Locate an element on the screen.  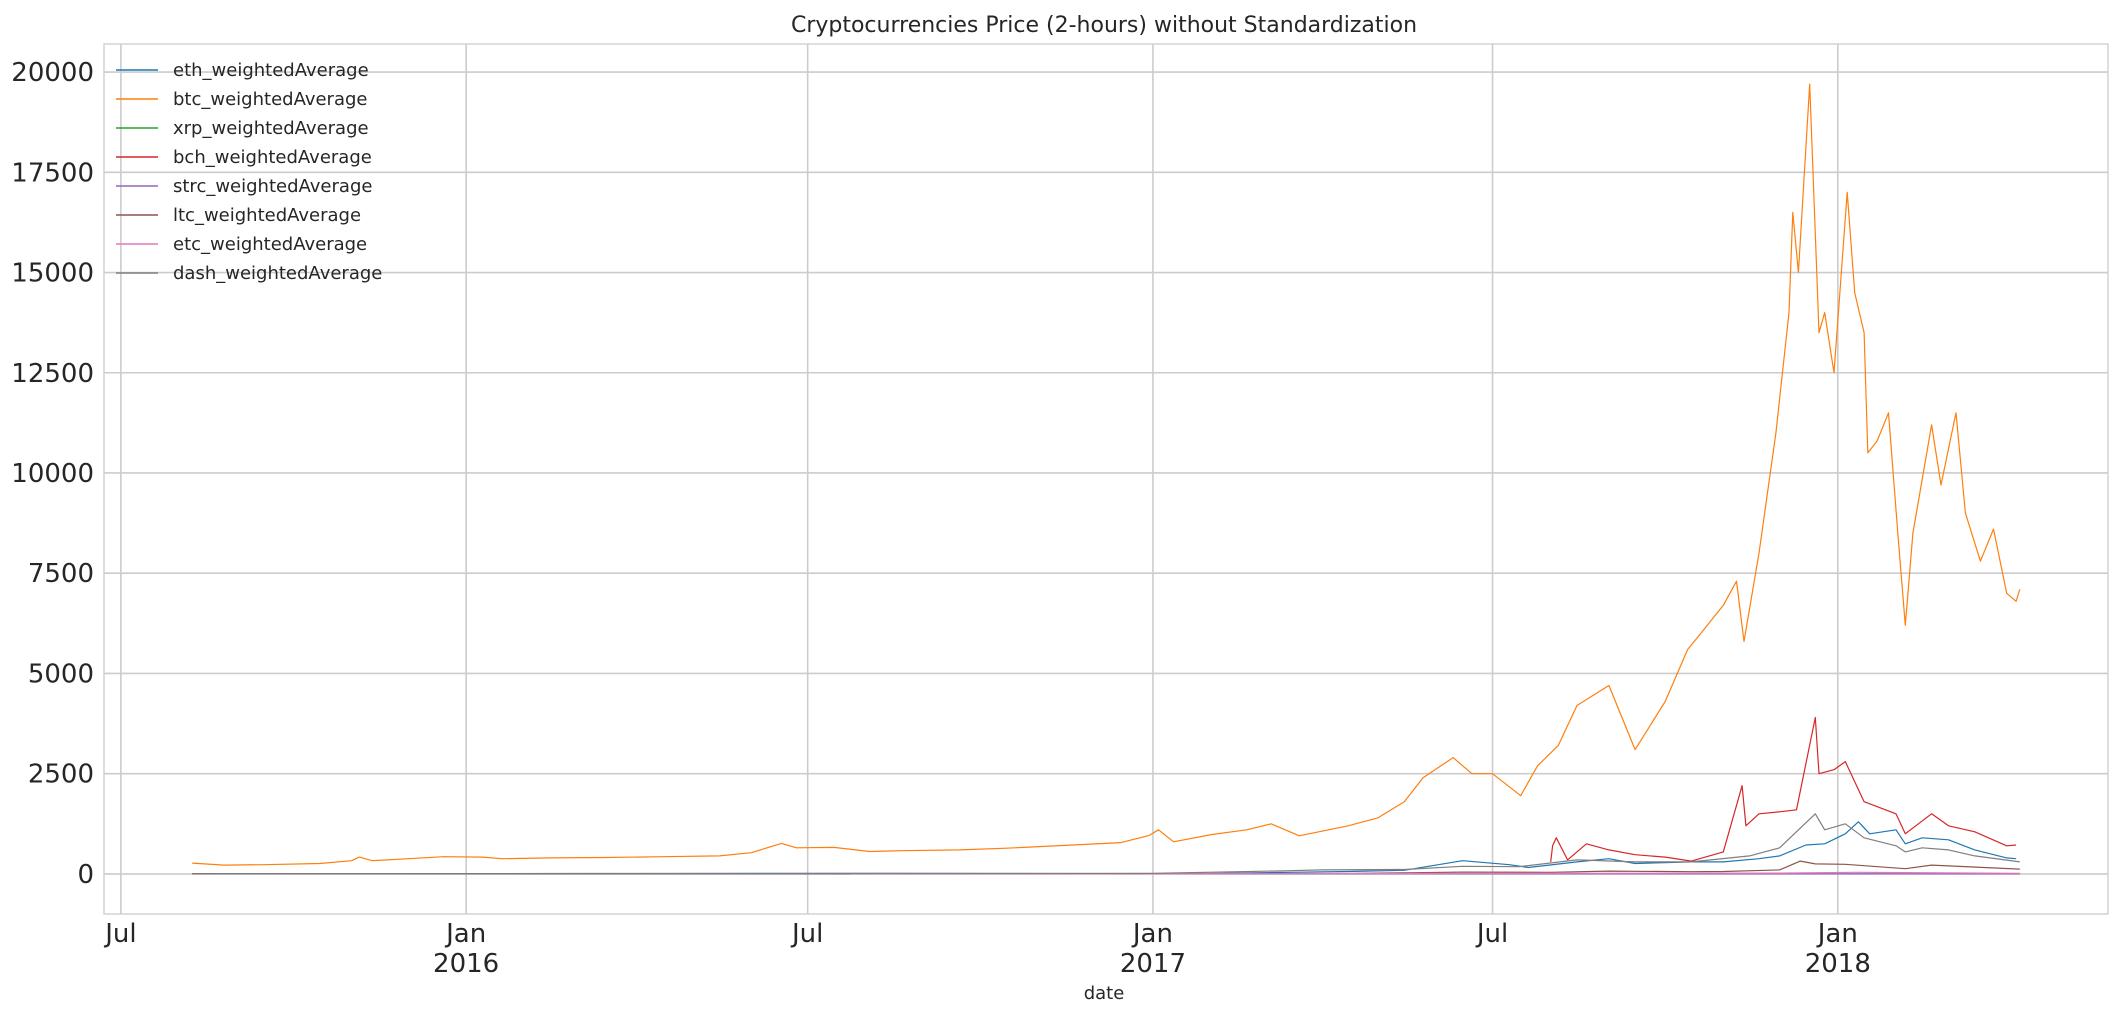
x-axis-label: date is located at coordinates (1104, 993).